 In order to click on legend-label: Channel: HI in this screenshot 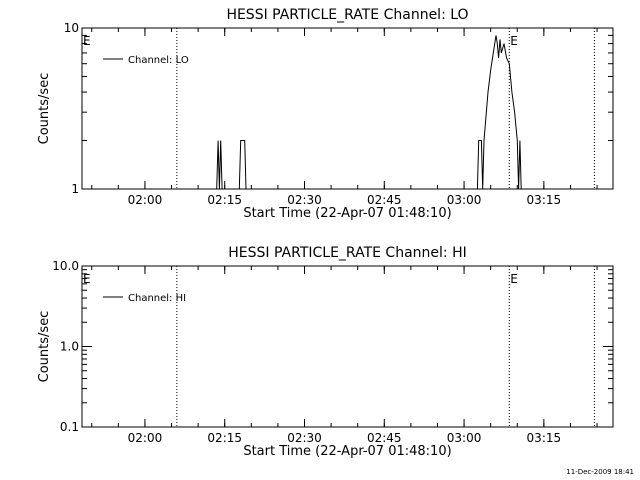, I will do `click(157, 298)`.